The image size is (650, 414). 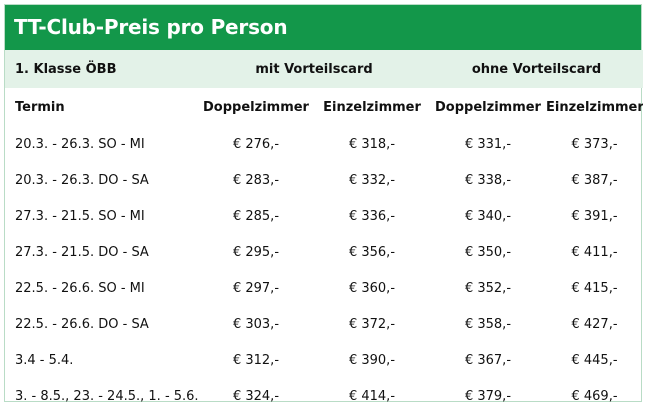 I want to click on termin-cell: 22.5. - 26.6. SO - MI, so click(x=80, y=288).